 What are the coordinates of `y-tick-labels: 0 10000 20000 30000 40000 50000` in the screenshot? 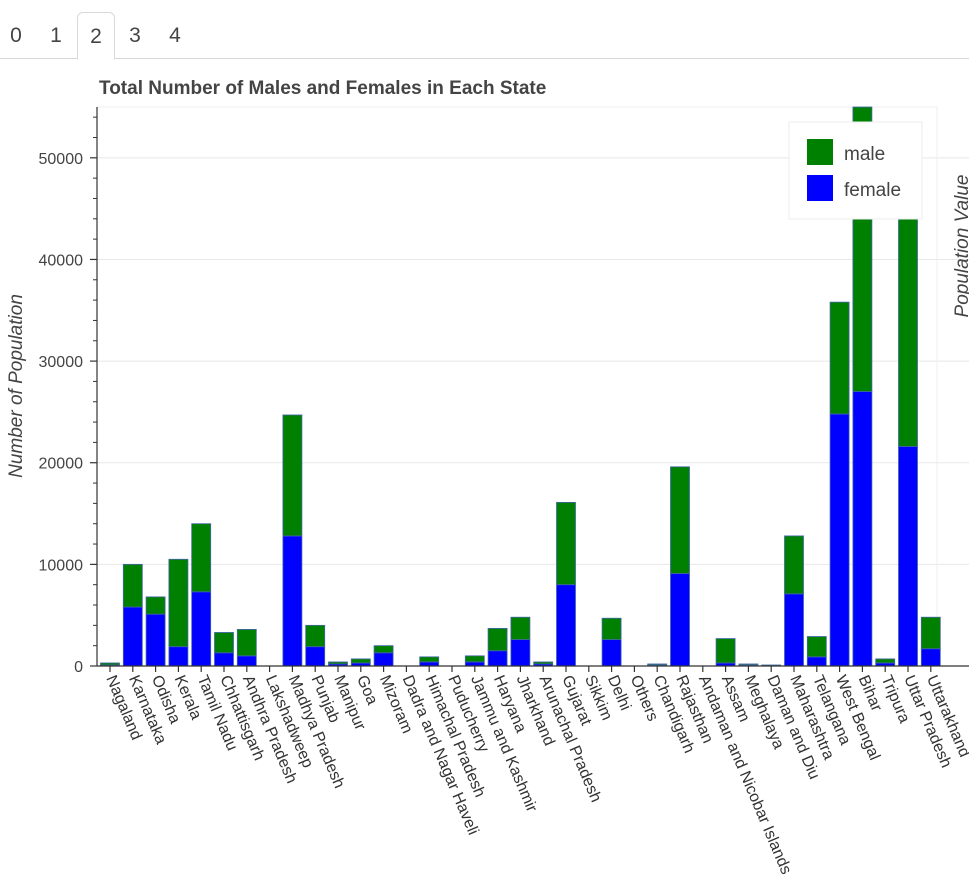 It's located at (61, 413).